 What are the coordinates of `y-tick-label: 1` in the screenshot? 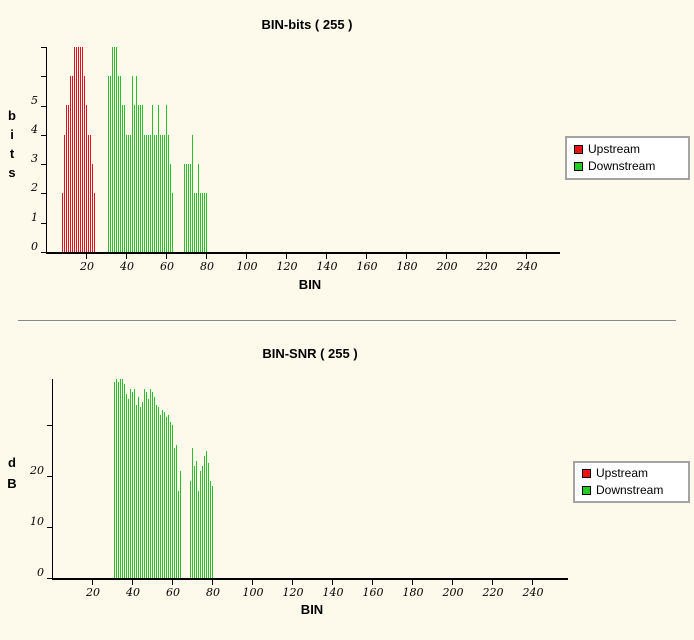 It's located at (34, 217).